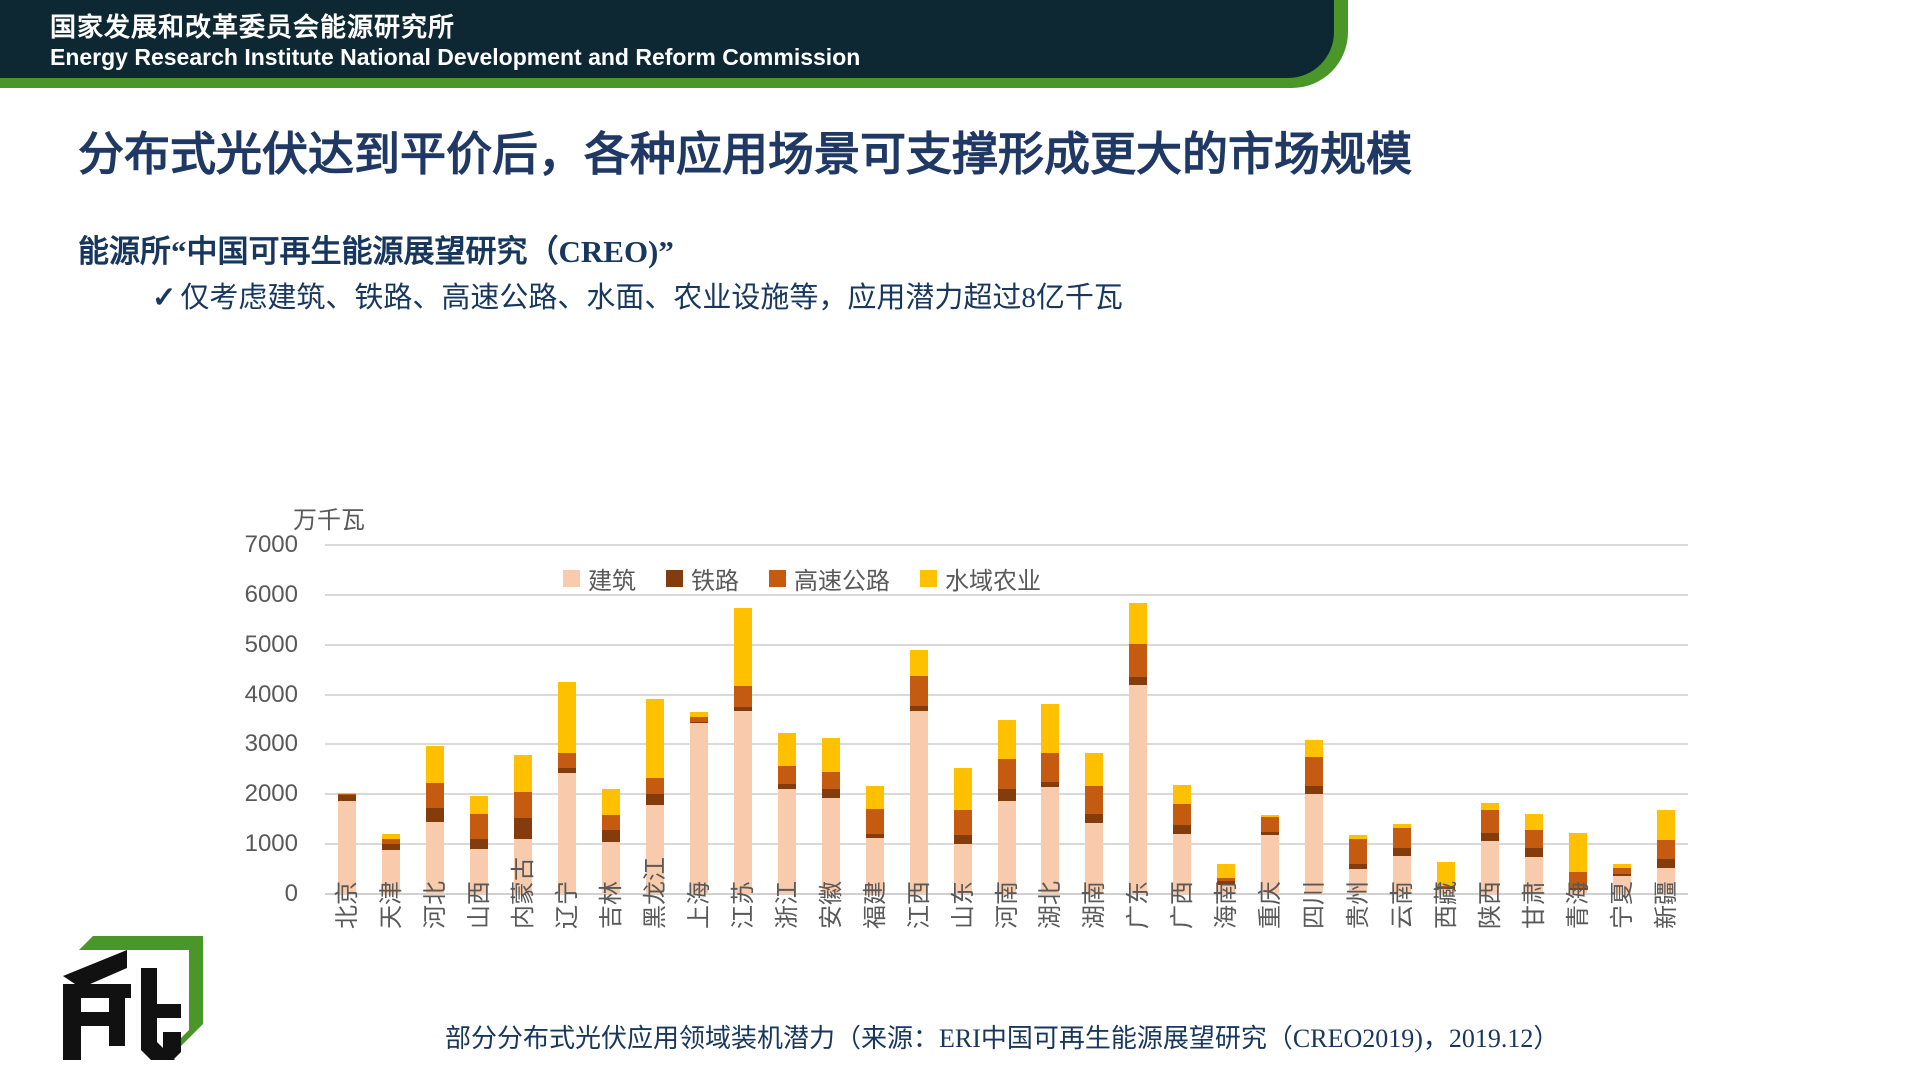  What do you see at coordinates (376, 251) in the screenshot?
I see `subtitle: 能源所“中国可再生能源展望研究（CREO)”` at bounding box center [376, 251].